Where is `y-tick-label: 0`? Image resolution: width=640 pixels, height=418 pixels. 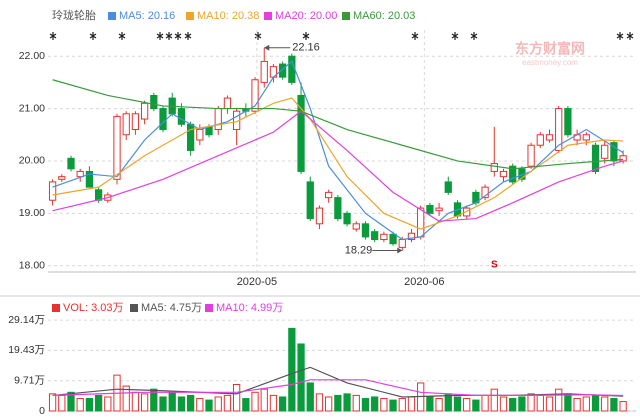
y-tick-label: 0 is located at coordinates (42, 411).